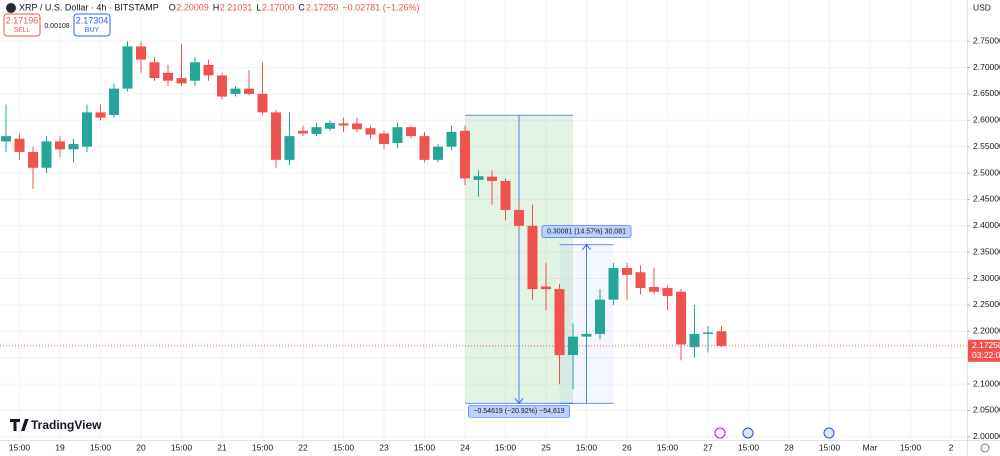  I want to click on sell-button, so click(22, 25).